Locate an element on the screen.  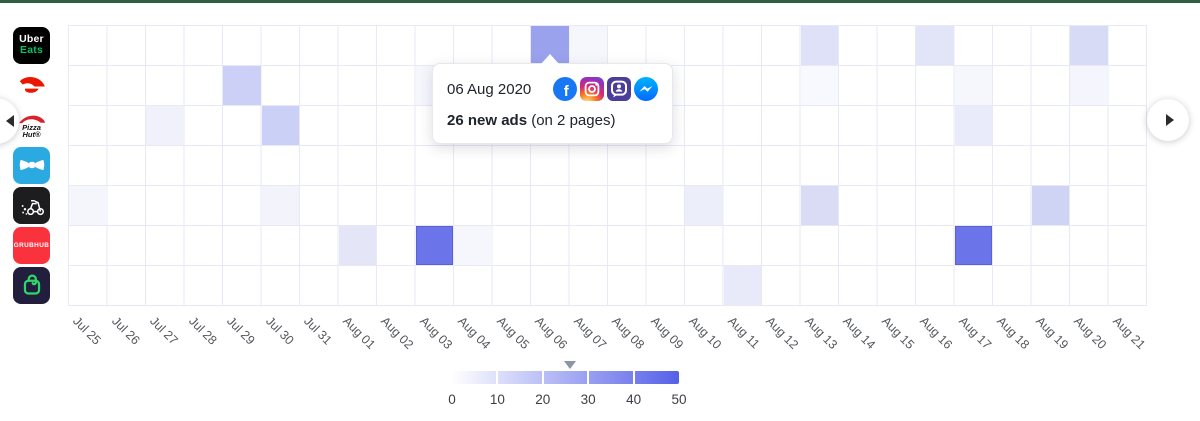
chevron-right-icon is located at coordinates (1170, 120).